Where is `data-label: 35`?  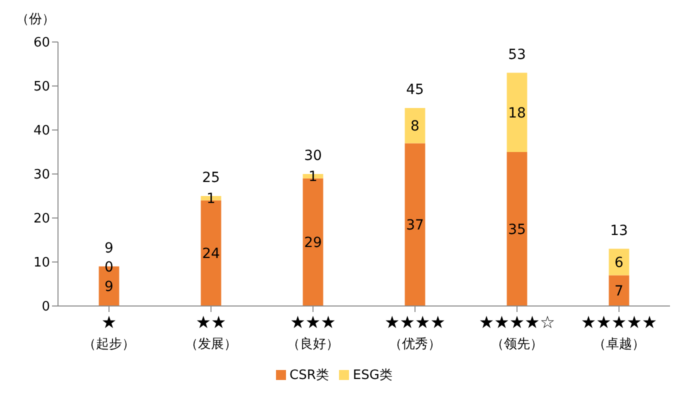
data-label: 35 is located at coordinates (517, 230).